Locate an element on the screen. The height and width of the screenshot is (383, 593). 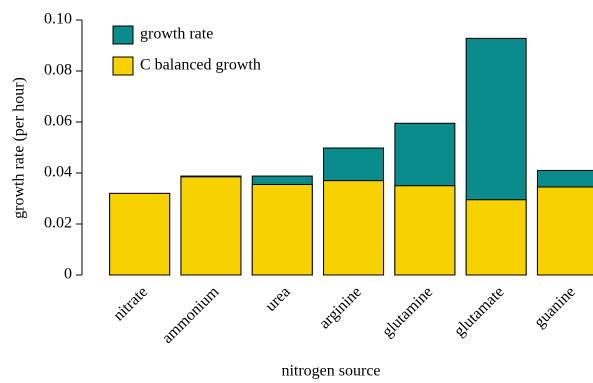
x-tick-label: glutamate is located at coordinates (479, 311).